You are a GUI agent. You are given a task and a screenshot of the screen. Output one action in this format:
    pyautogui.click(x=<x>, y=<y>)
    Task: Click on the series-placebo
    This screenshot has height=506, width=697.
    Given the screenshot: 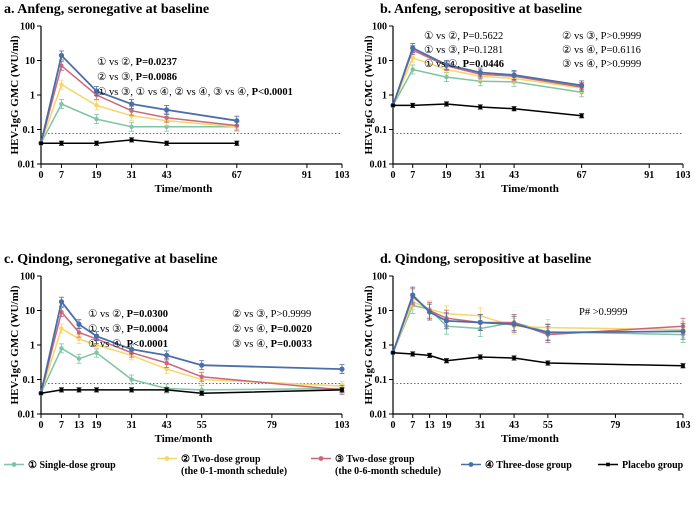 What is the action you would take?
    pyautogui.click(x=192, y=391)
    